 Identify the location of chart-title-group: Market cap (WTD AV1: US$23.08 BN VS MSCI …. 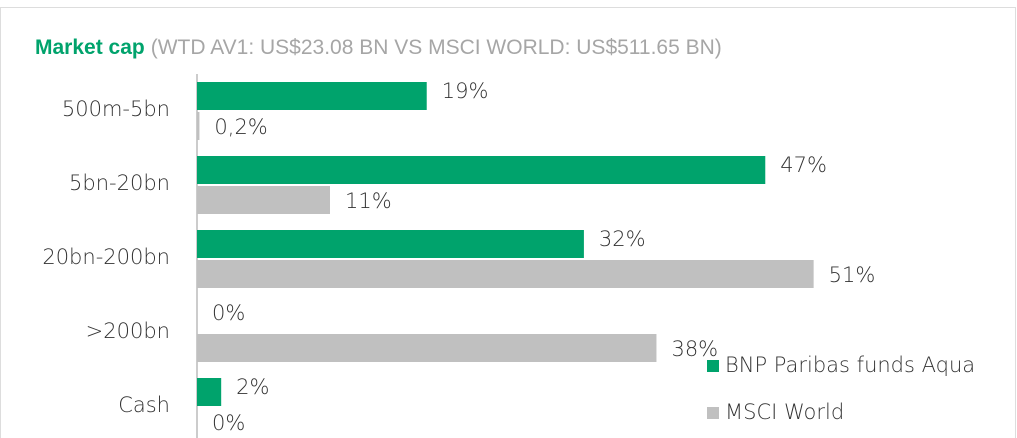
(378, 47).